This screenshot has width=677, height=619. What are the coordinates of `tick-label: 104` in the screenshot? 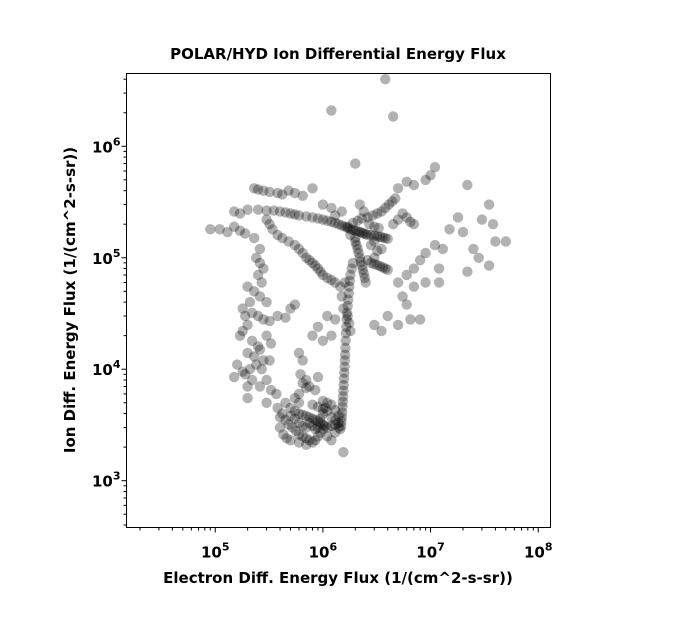 It's located at (106, 368).